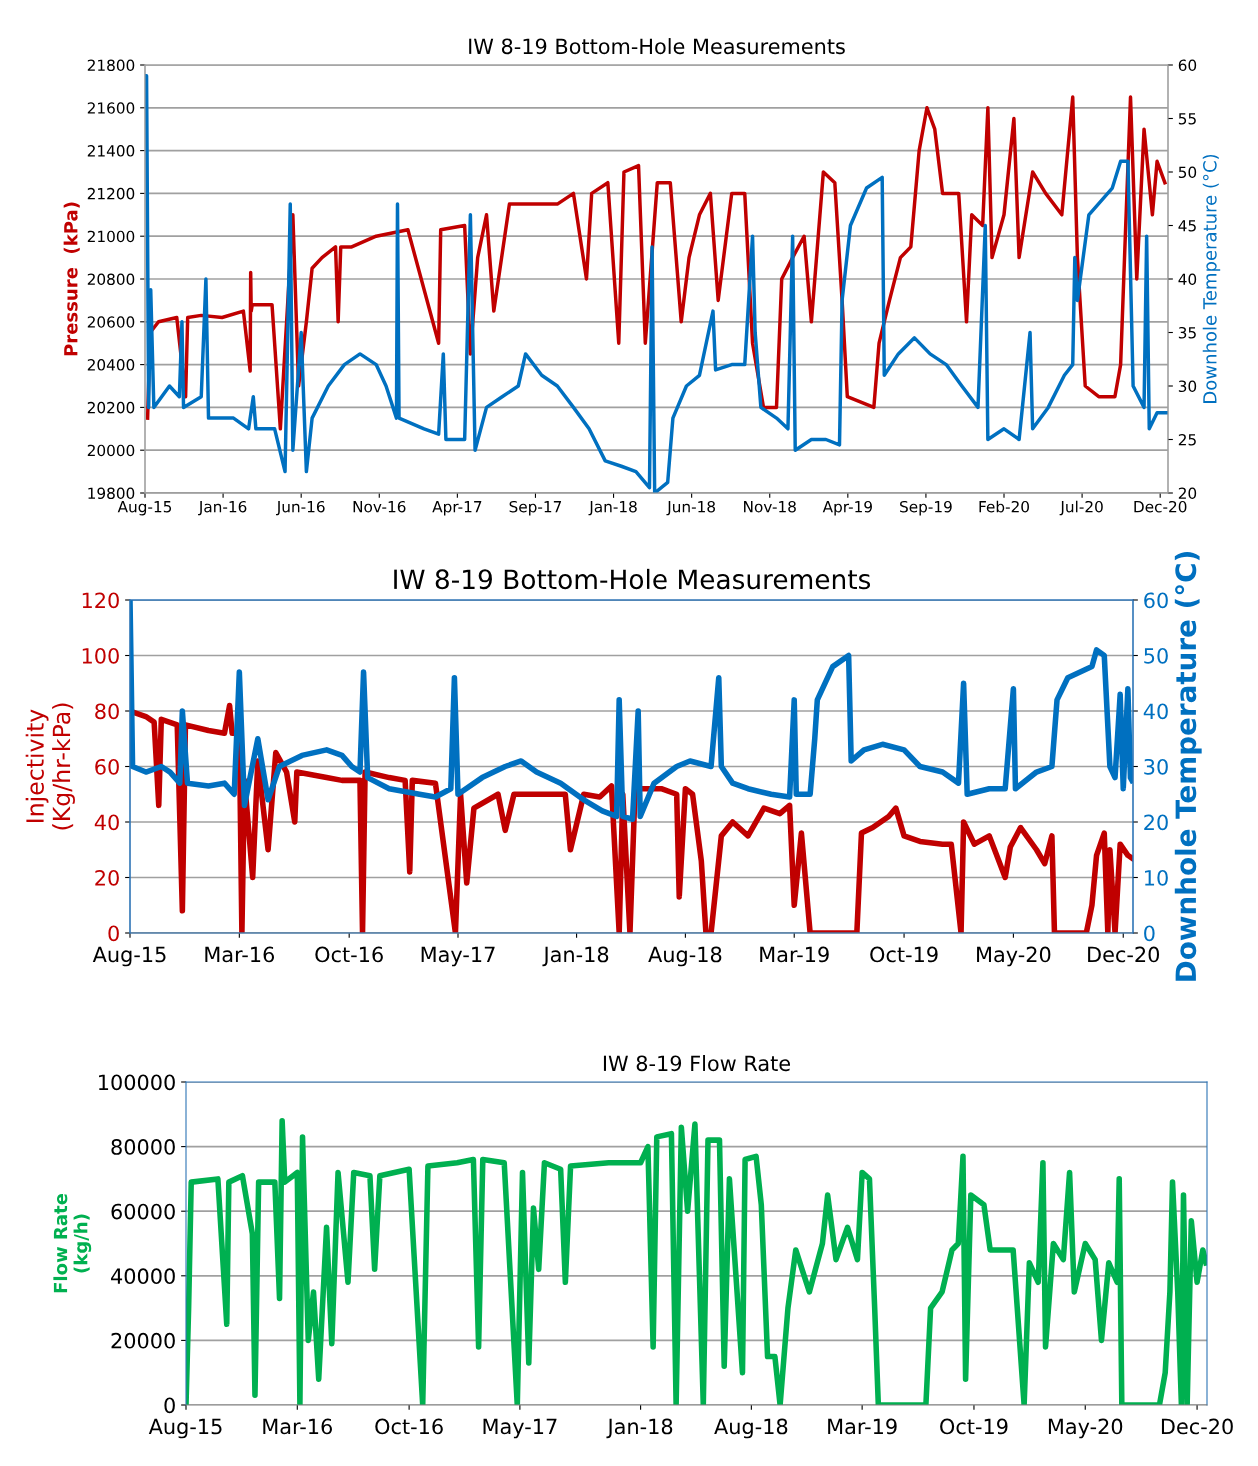 The height and width of the screenshot is (1466, 1258). Describe the element at coordinates (1187, 119) in the screenshot. I see `y2-tick-label: 55` at that location.